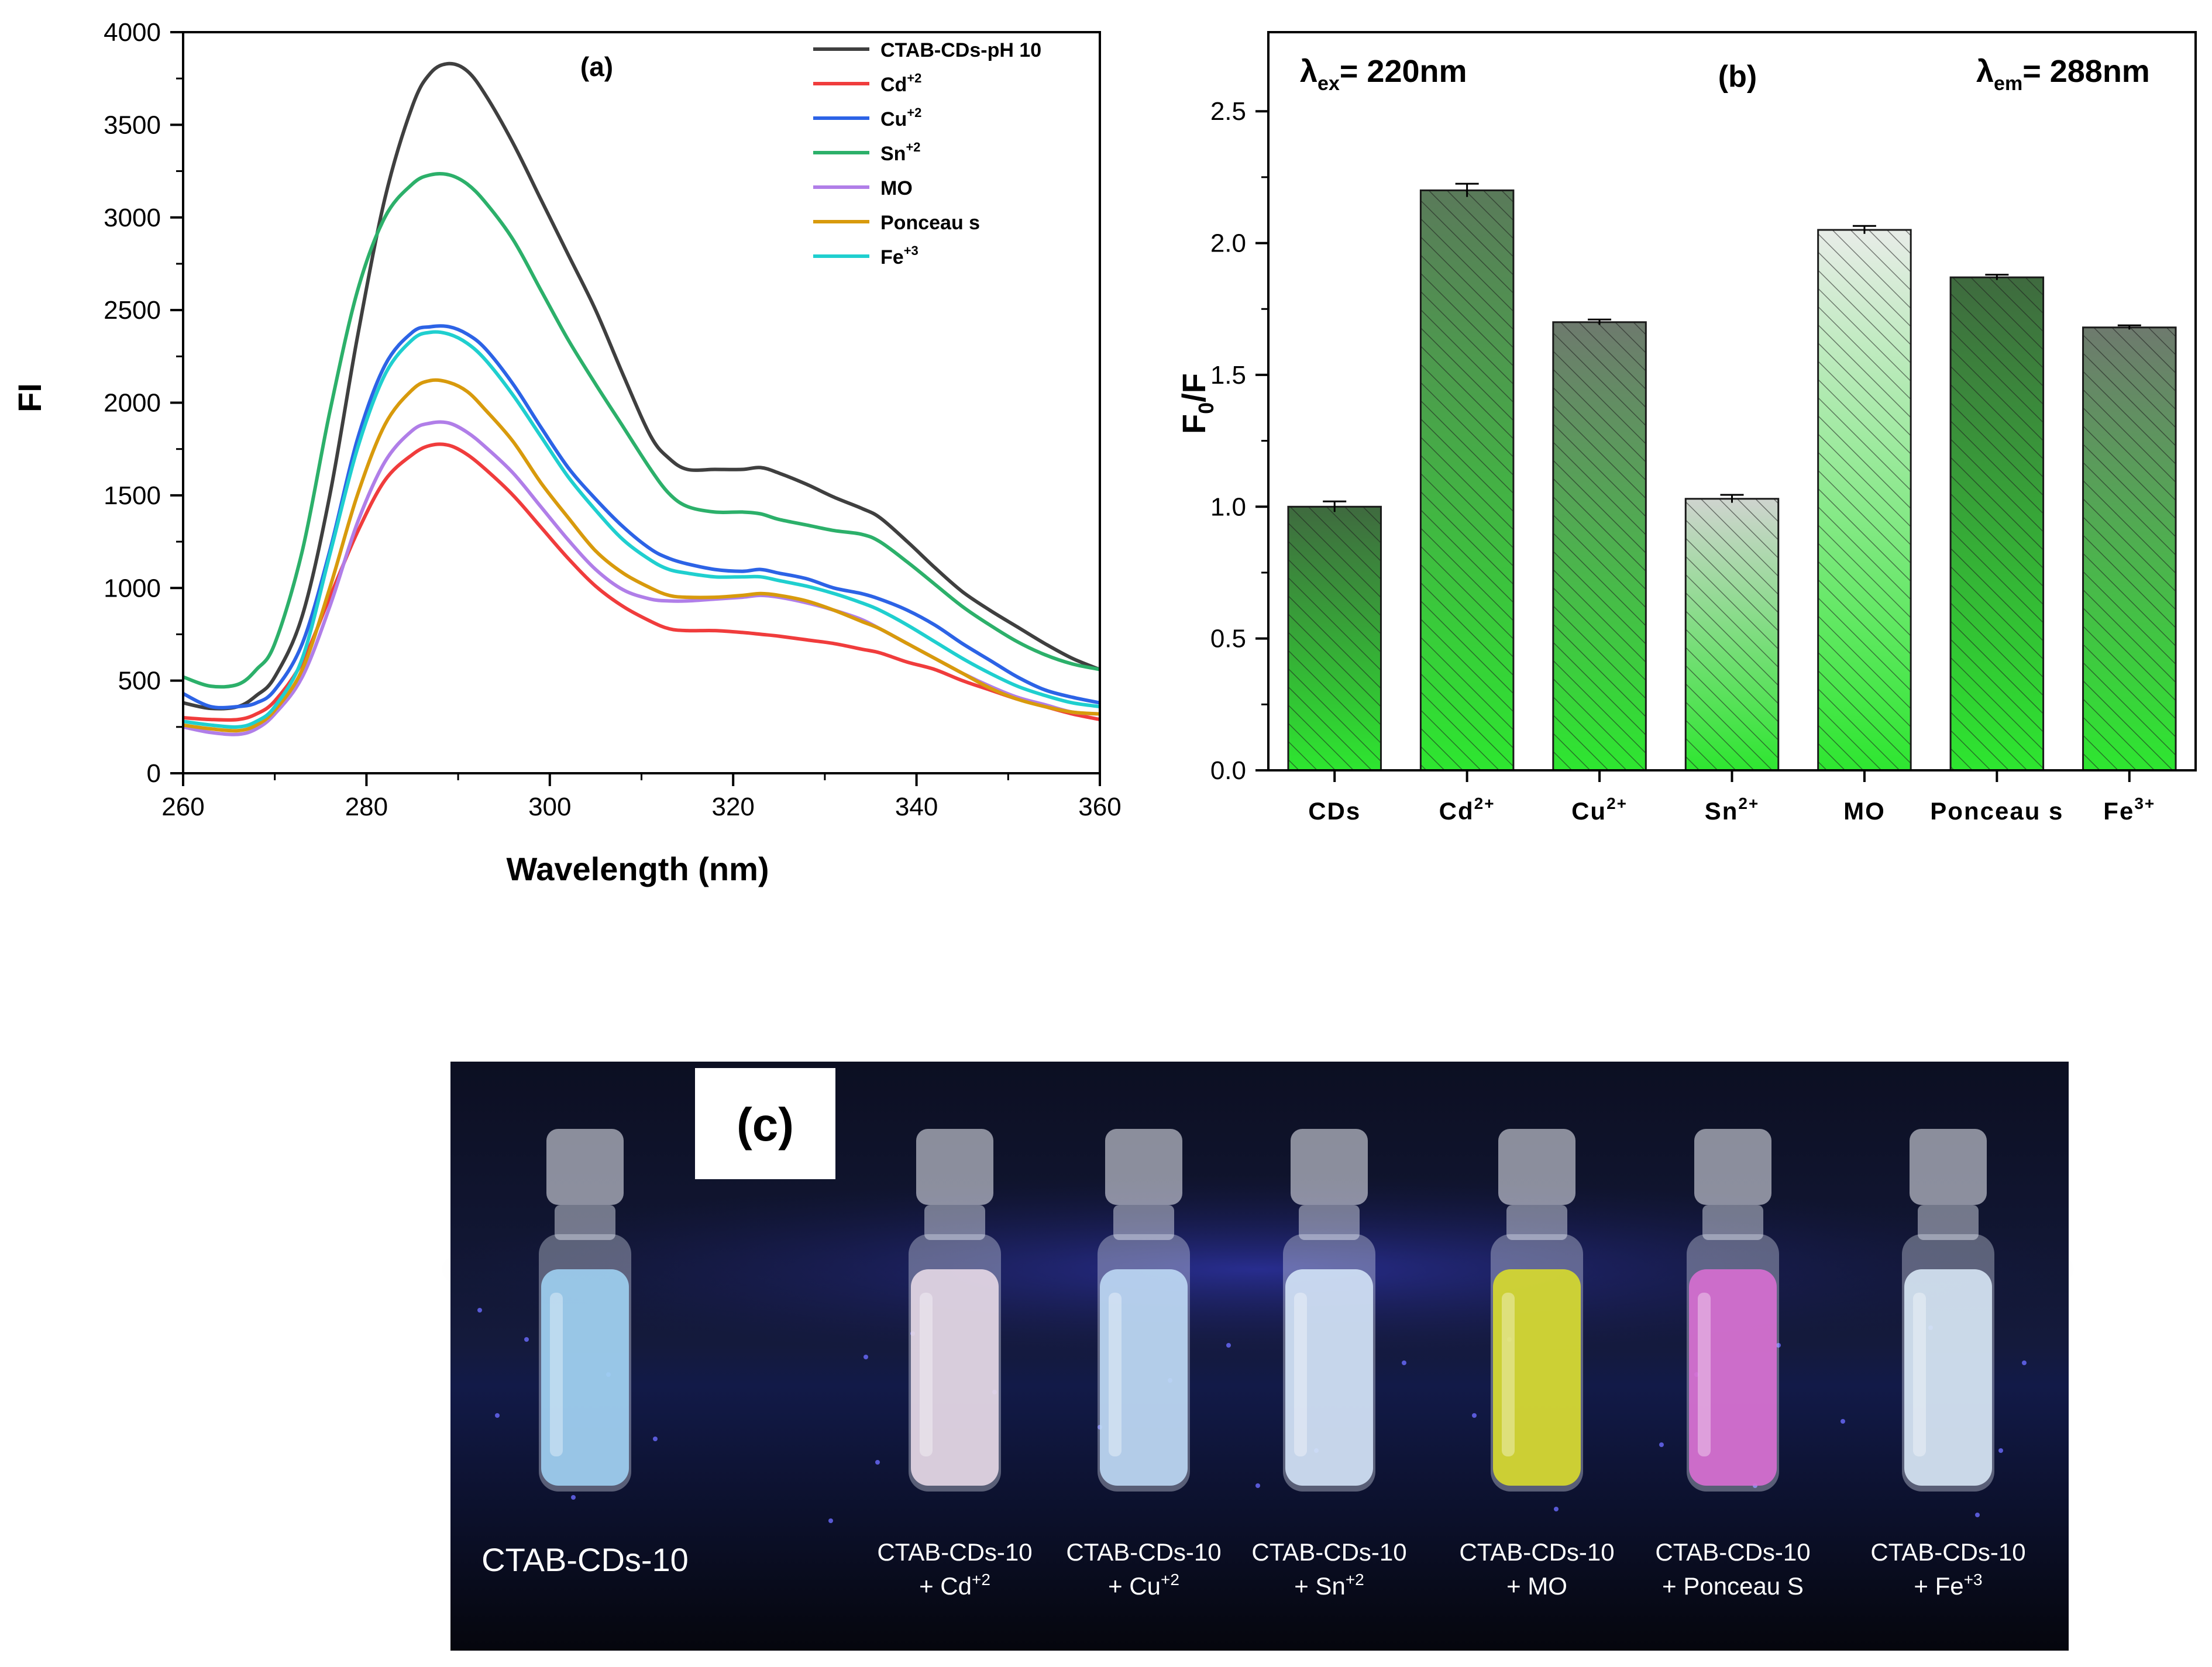 The image size is (2212, 1667). I want to click on panel-label-b: (b), so click(1737, 77).